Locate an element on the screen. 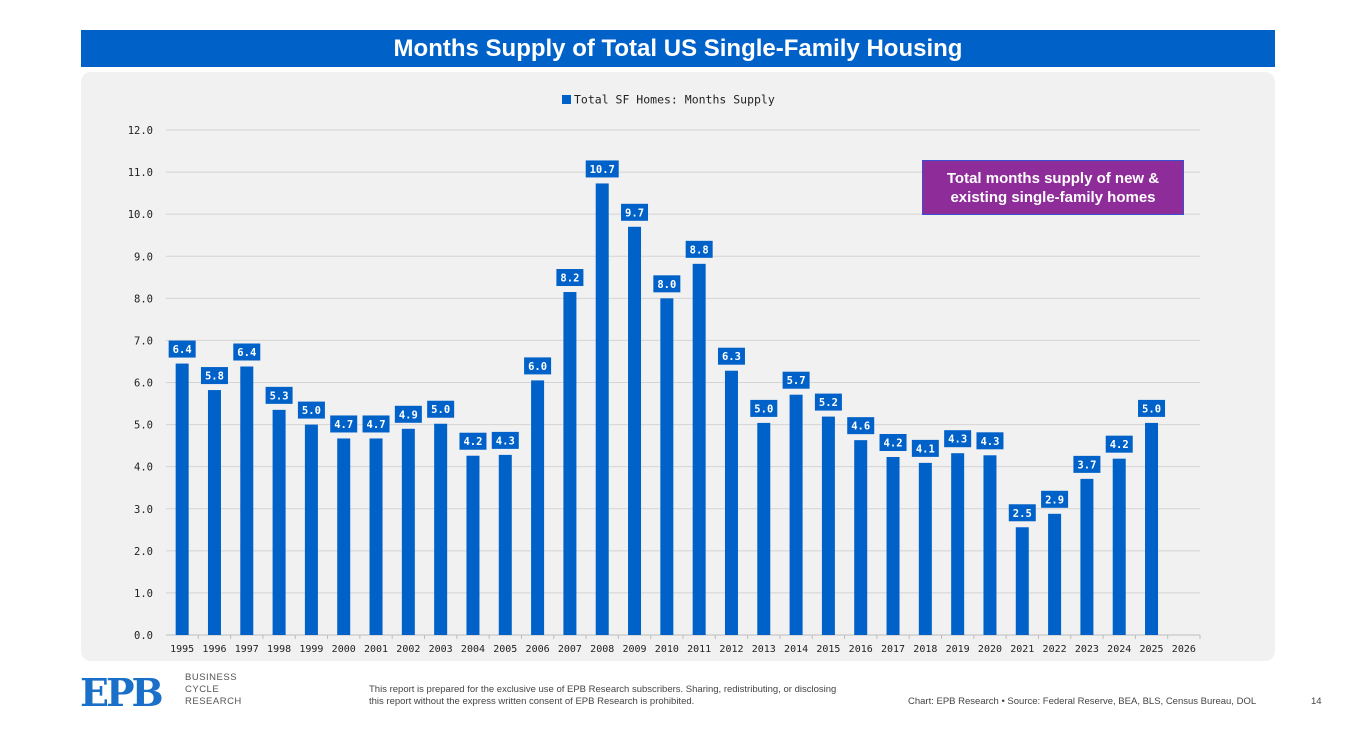 This screenshot has width=1359, height=754. data-label: 4.6 is located at coordinates (860, 427).